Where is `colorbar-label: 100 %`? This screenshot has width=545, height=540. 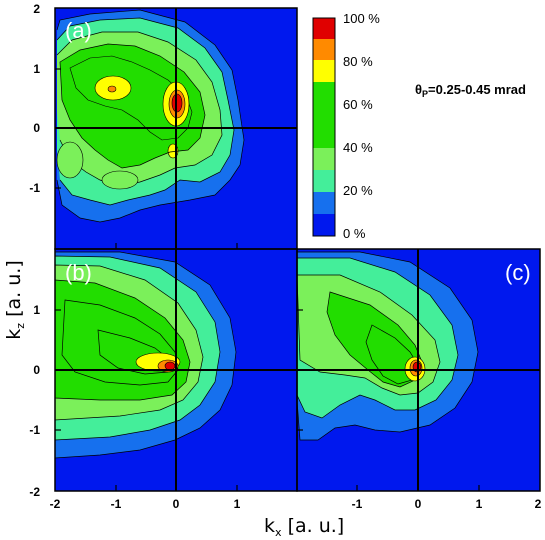
colorbar-label: 100 % is located at coordinates (361, 18).